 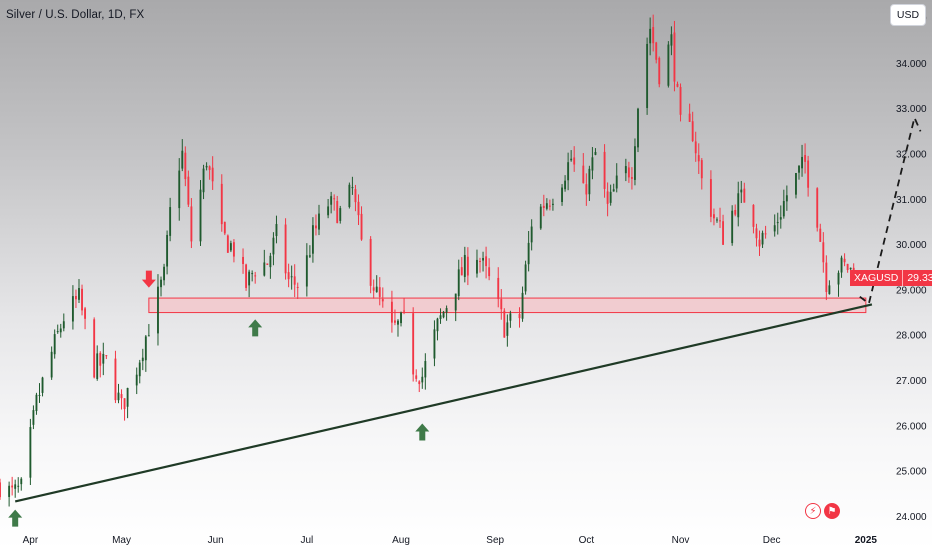 What do you see at coordinates (891, 277) in the screenshot?
I see `last-price-label: XAGUSD 29.338` at bounding box center [891, 277].